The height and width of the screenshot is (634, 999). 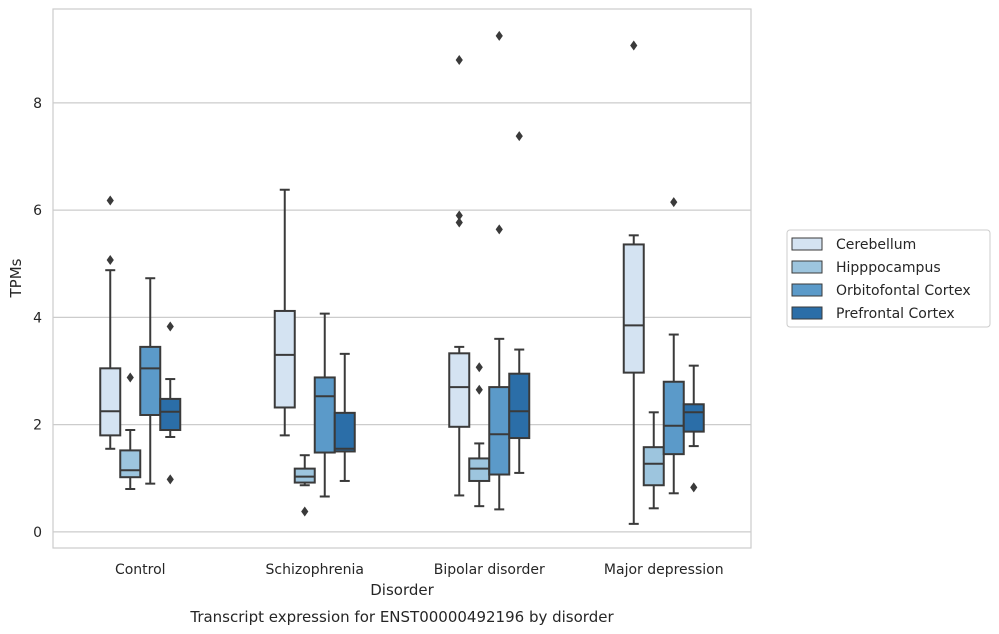 What do you see at coordinates (895, 314) in the screenshot?
I see `legend-label: Prefrontal Cortex` at bounding box center [895, 314].